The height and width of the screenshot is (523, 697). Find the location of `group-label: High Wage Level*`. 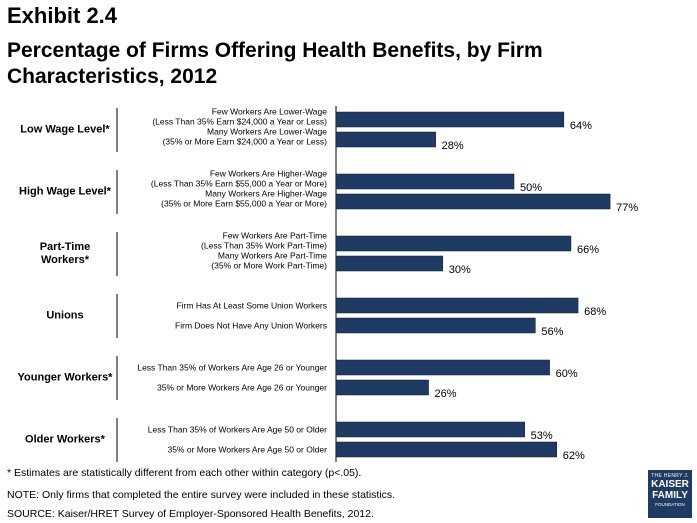

group-label: High Wage Level* is located at coordinates (65, 192).